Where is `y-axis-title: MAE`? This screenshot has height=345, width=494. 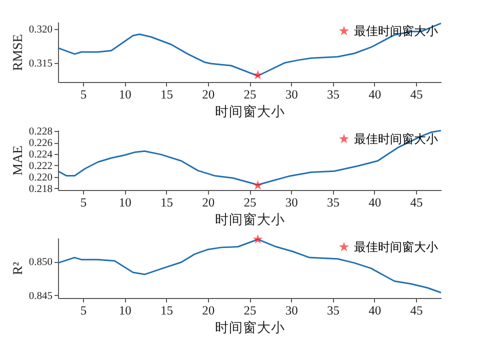
y-axis-title: MAE is located at coordinates (17, 161).